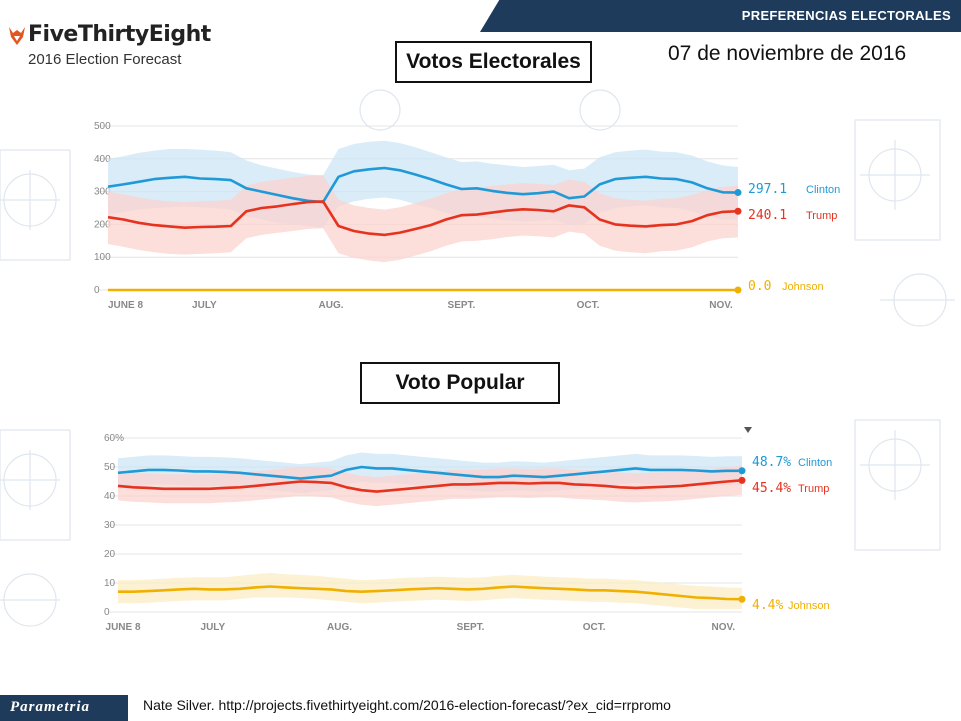  I want to click on footer-brand: Parametria, so click(50, 707).